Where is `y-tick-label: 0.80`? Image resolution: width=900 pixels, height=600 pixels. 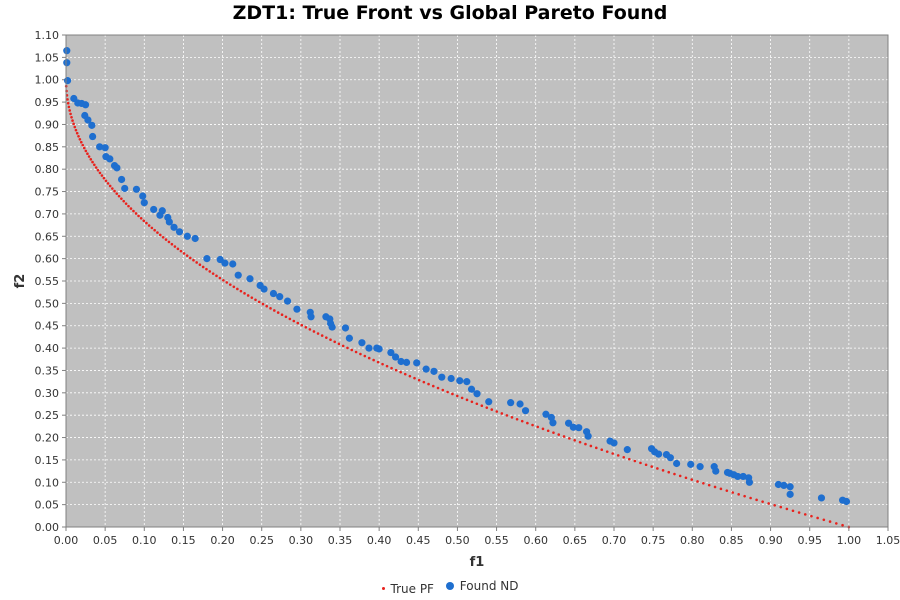 y-tick-label: 0.80 is located at coordinates (47, 169).